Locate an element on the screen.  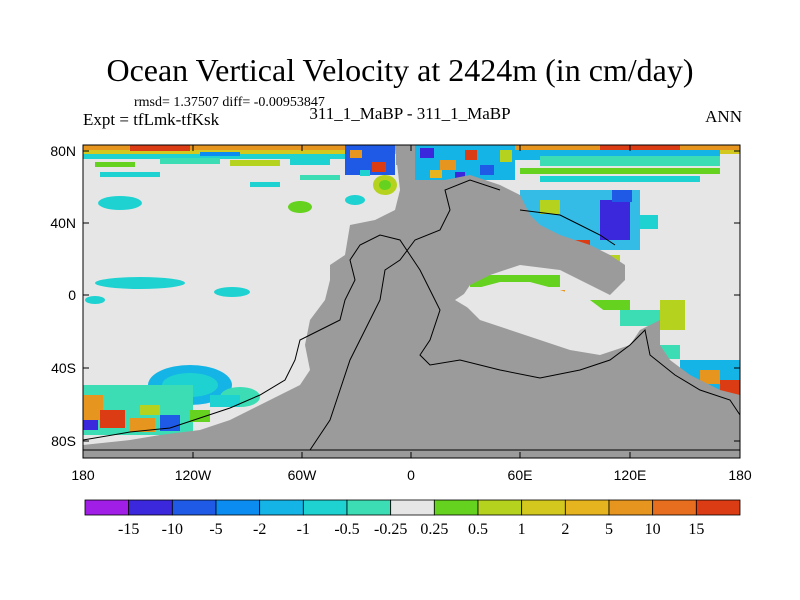
lat-tick-label: 80S is located at coordinates (63, 441).